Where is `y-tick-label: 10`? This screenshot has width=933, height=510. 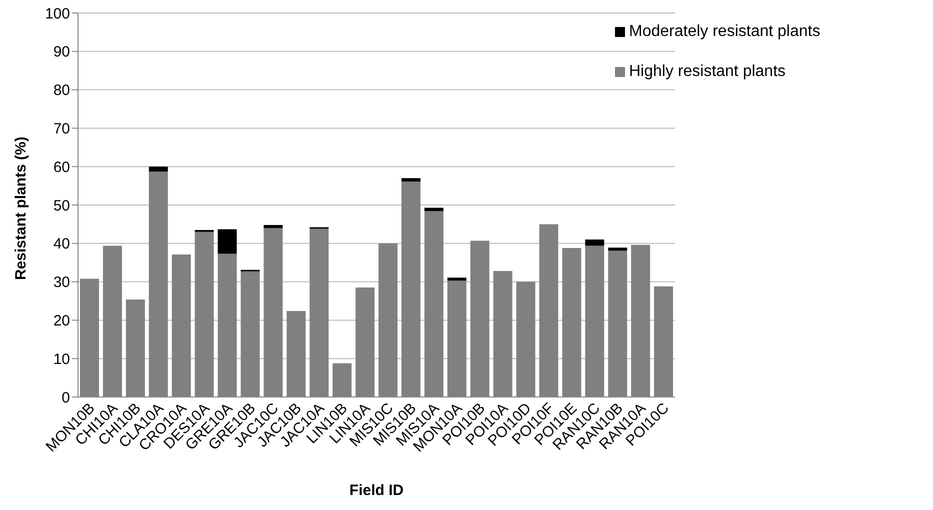
y-tick-label: 10 is located at coordinates (61, 359).